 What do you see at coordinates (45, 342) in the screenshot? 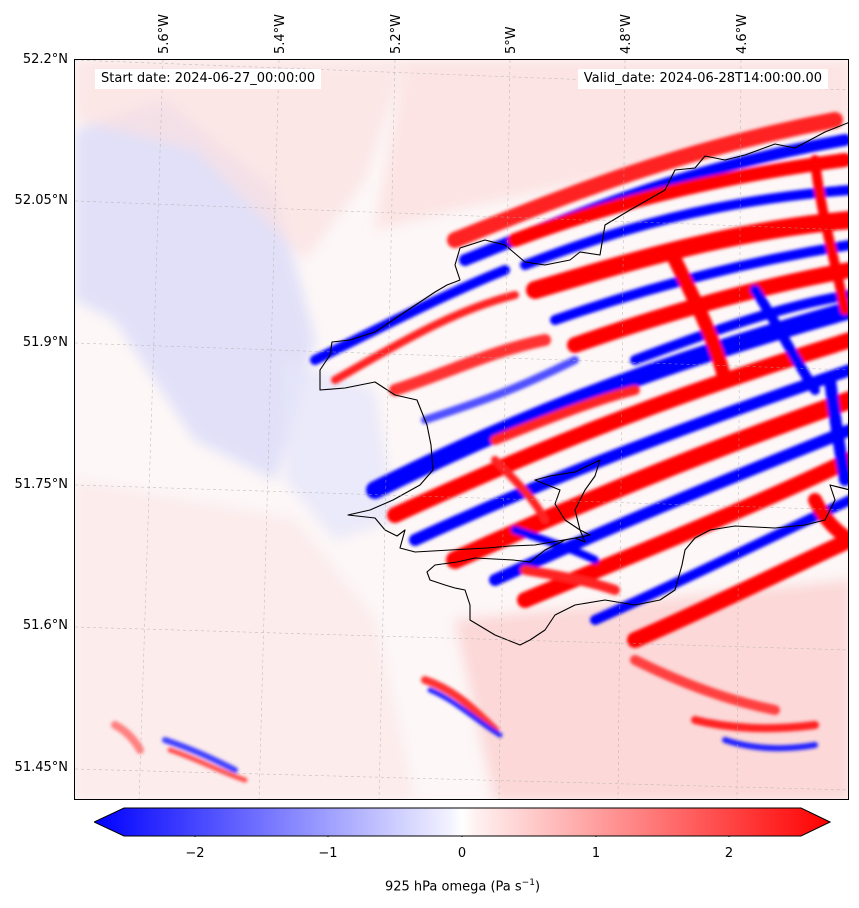
I see `lat-label-51-9n: 51.9°N` at bounding box center [45, 342].